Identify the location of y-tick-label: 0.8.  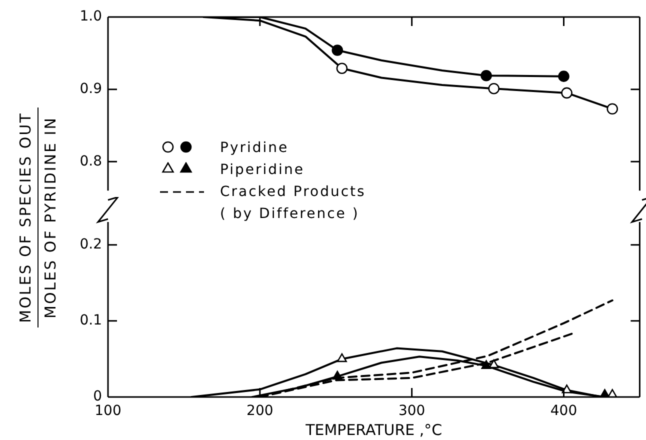
(91, 161).